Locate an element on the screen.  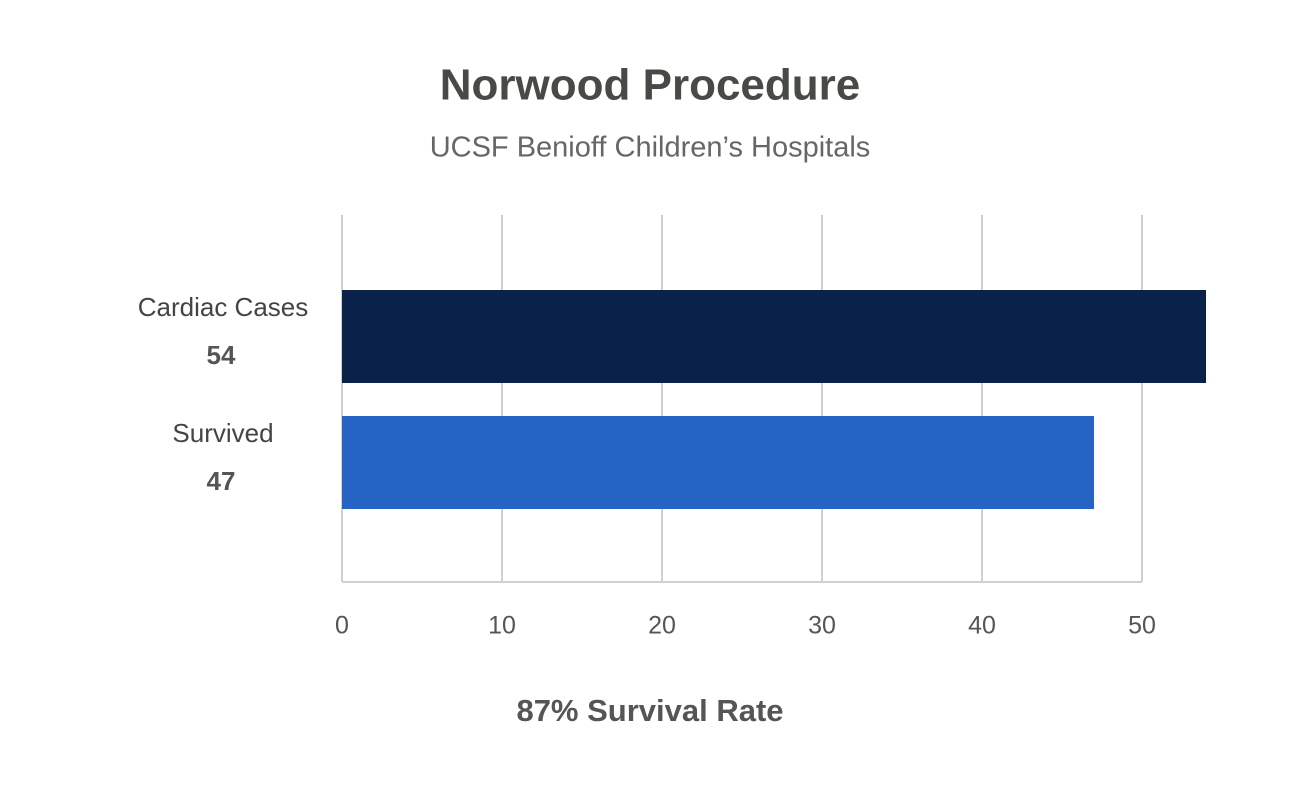
value-label: 54 is located at coordinates (221, 355).